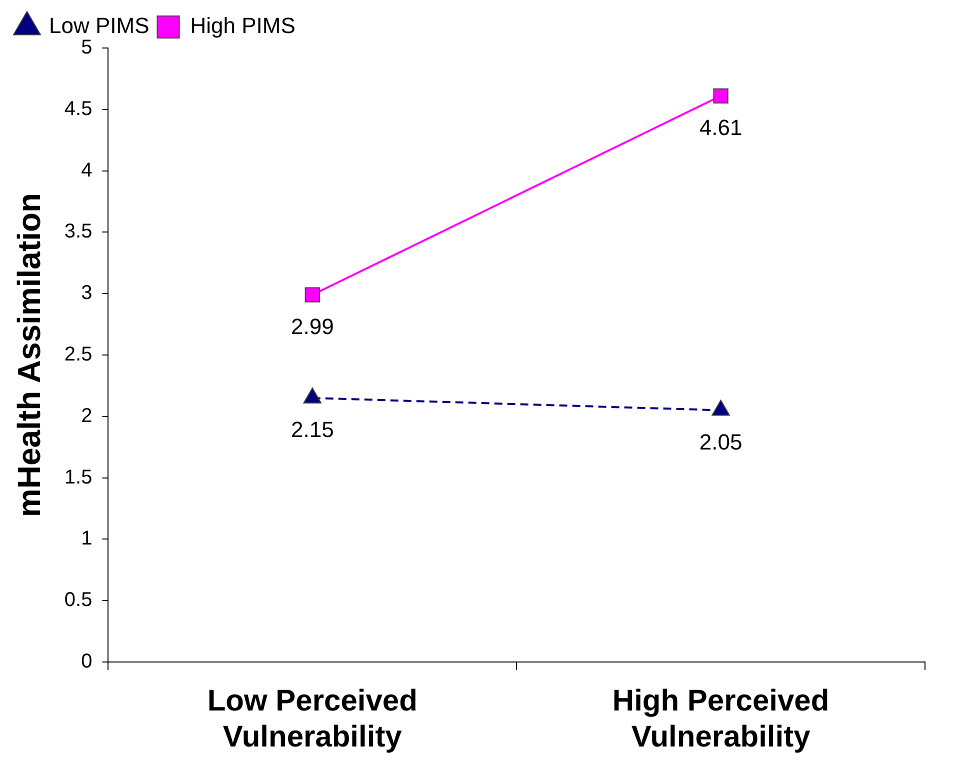  I want to click on x-tick-label: High Perceived Vulnerability, so click(721, 719).